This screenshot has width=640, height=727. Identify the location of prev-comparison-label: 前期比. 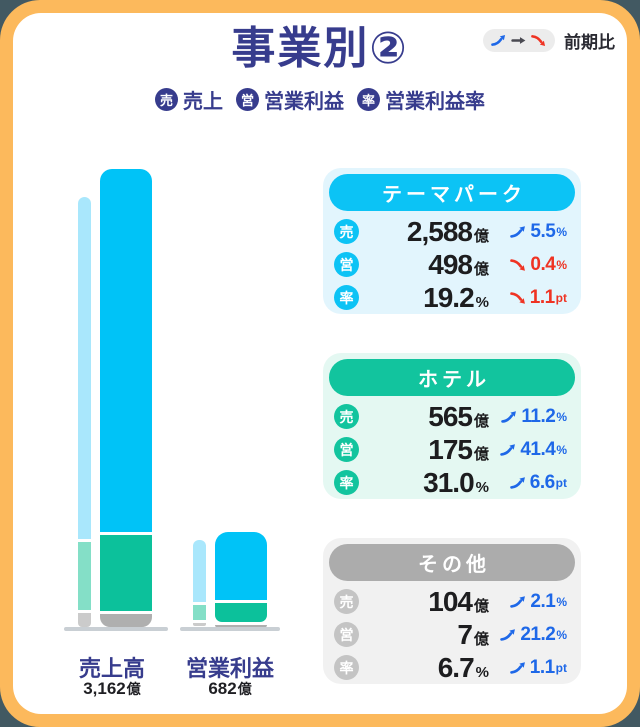
(589, 42).